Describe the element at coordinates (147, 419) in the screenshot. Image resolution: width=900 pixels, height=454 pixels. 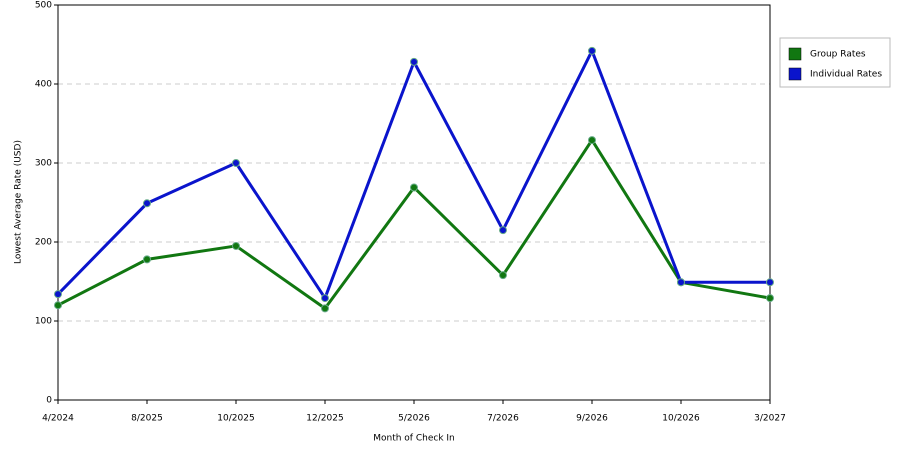
I see `x-tick-label: 8/2025` at that location.